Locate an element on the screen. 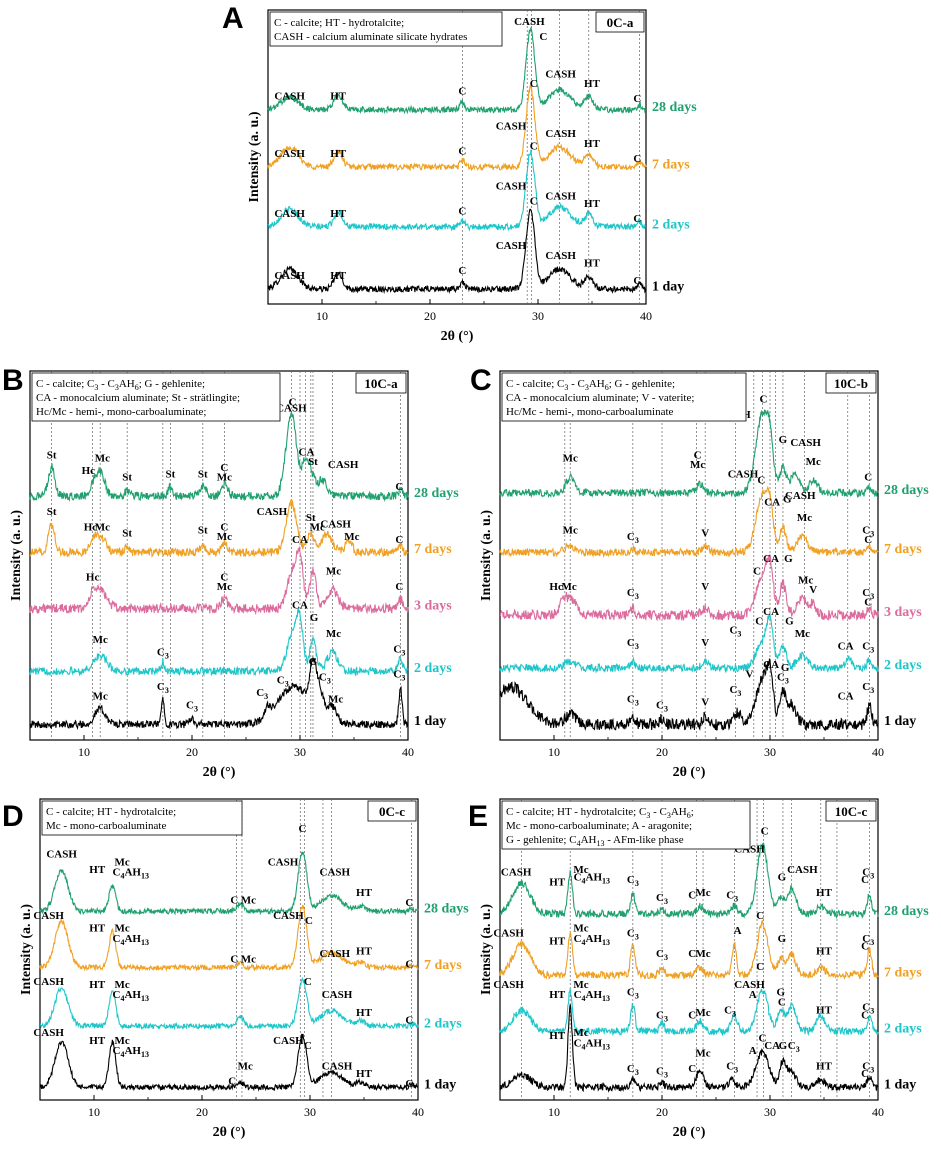  panel-letter: A is located at coordinates (233, 18).